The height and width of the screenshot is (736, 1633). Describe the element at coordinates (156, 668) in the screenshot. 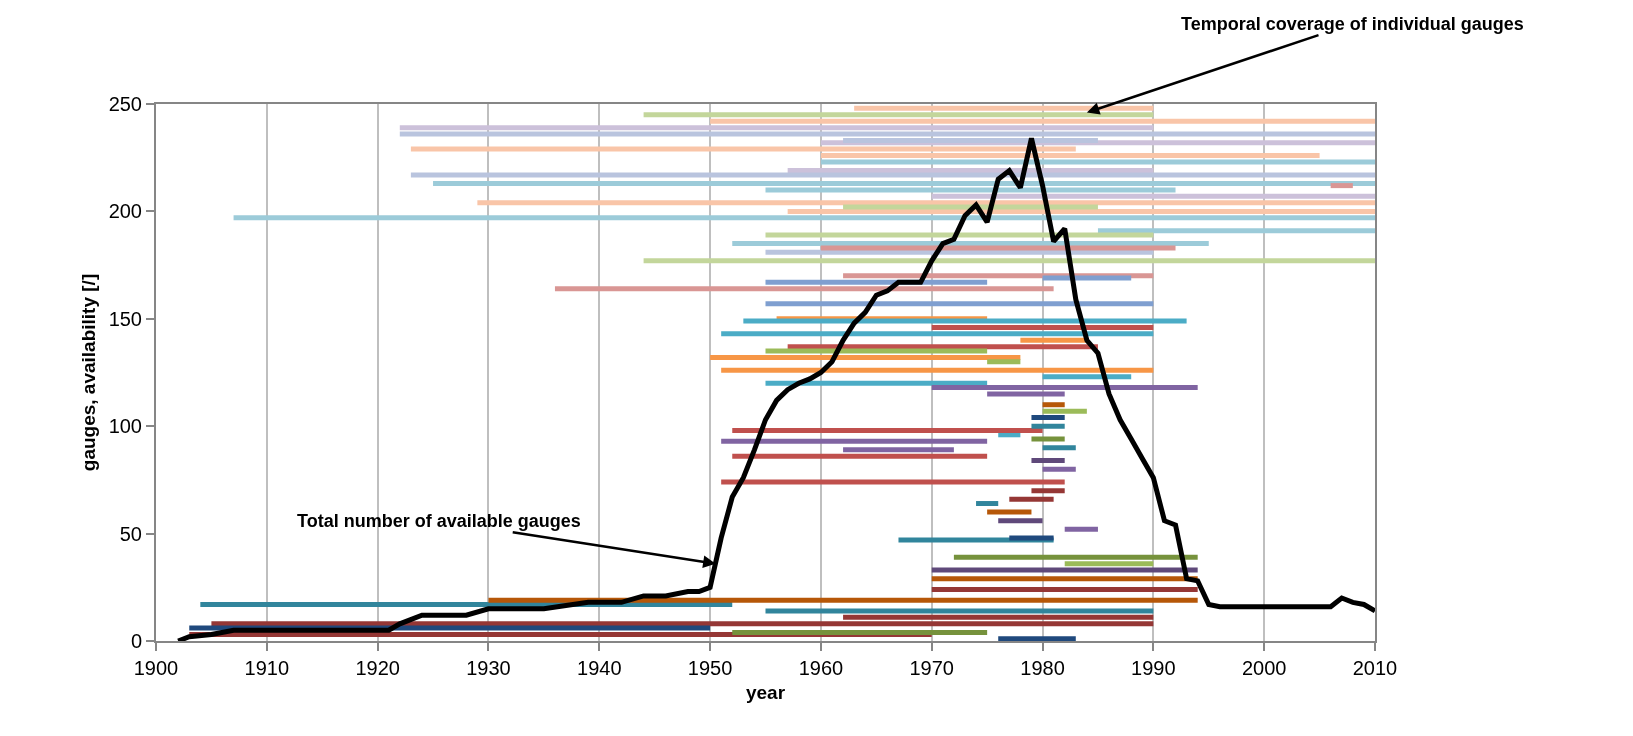

I see `x-tick-label: 1900` at that location.